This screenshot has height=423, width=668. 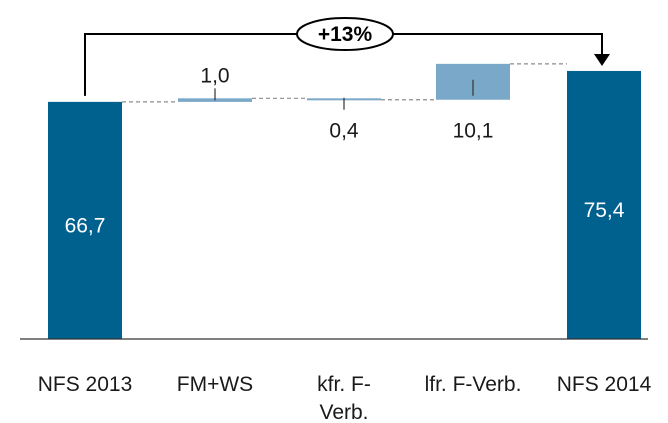 I want to click on category-label-2-line-1: Verb., so click(x=343, y=412).